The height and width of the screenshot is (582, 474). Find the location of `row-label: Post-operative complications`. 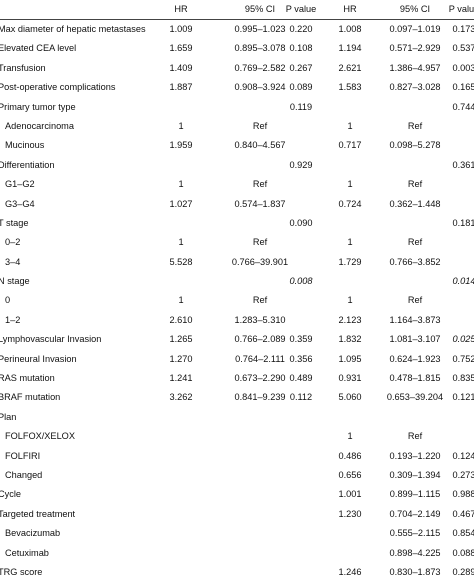

row-label: Post-operative complications is located at coordinates (58, 87).